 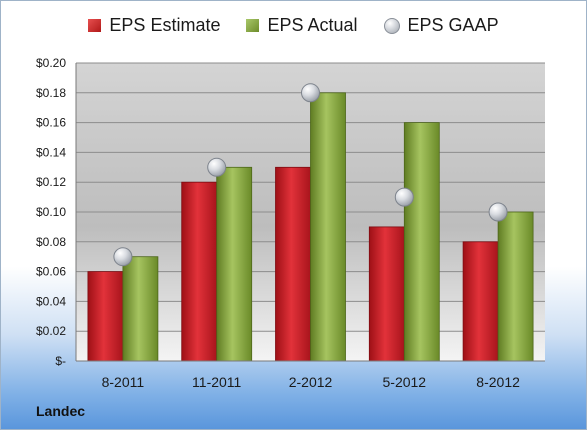 I want to click on company-label: Landec, so click(x=61, y=411).